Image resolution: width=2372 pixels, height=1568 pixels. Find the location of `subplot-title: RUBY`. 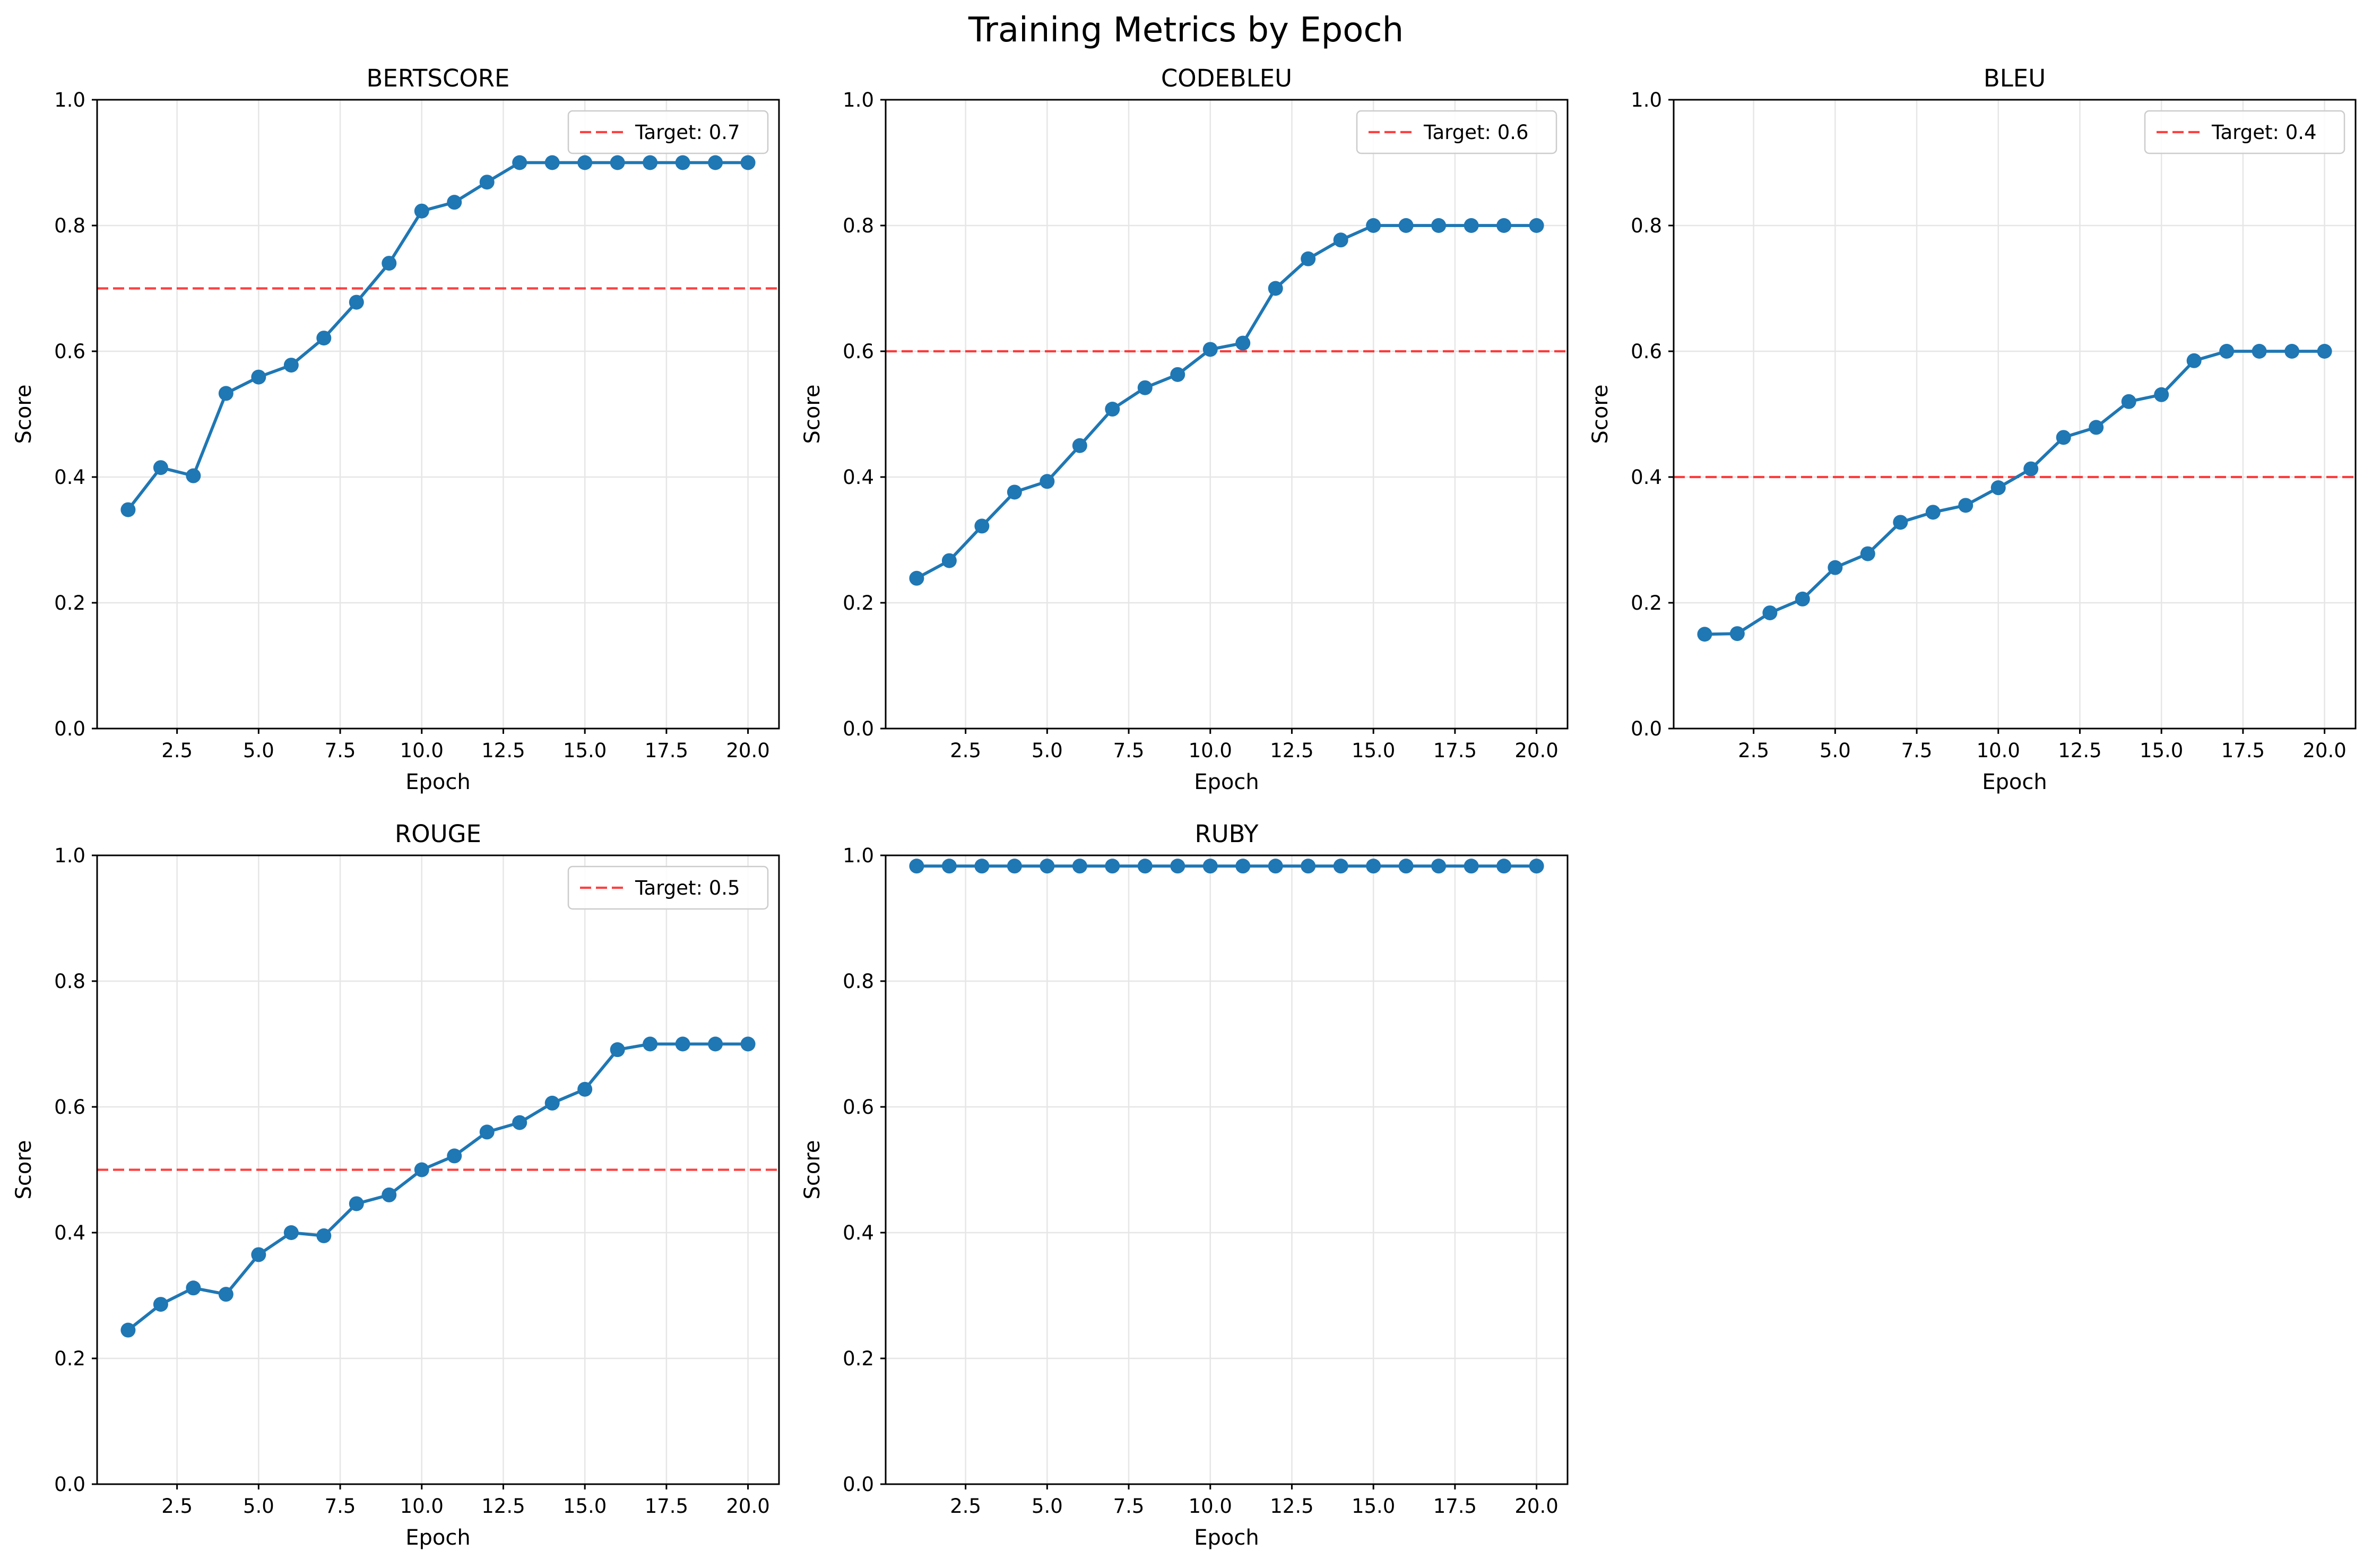

subplot-title: RUBY is located at coordinates (1226, 834).